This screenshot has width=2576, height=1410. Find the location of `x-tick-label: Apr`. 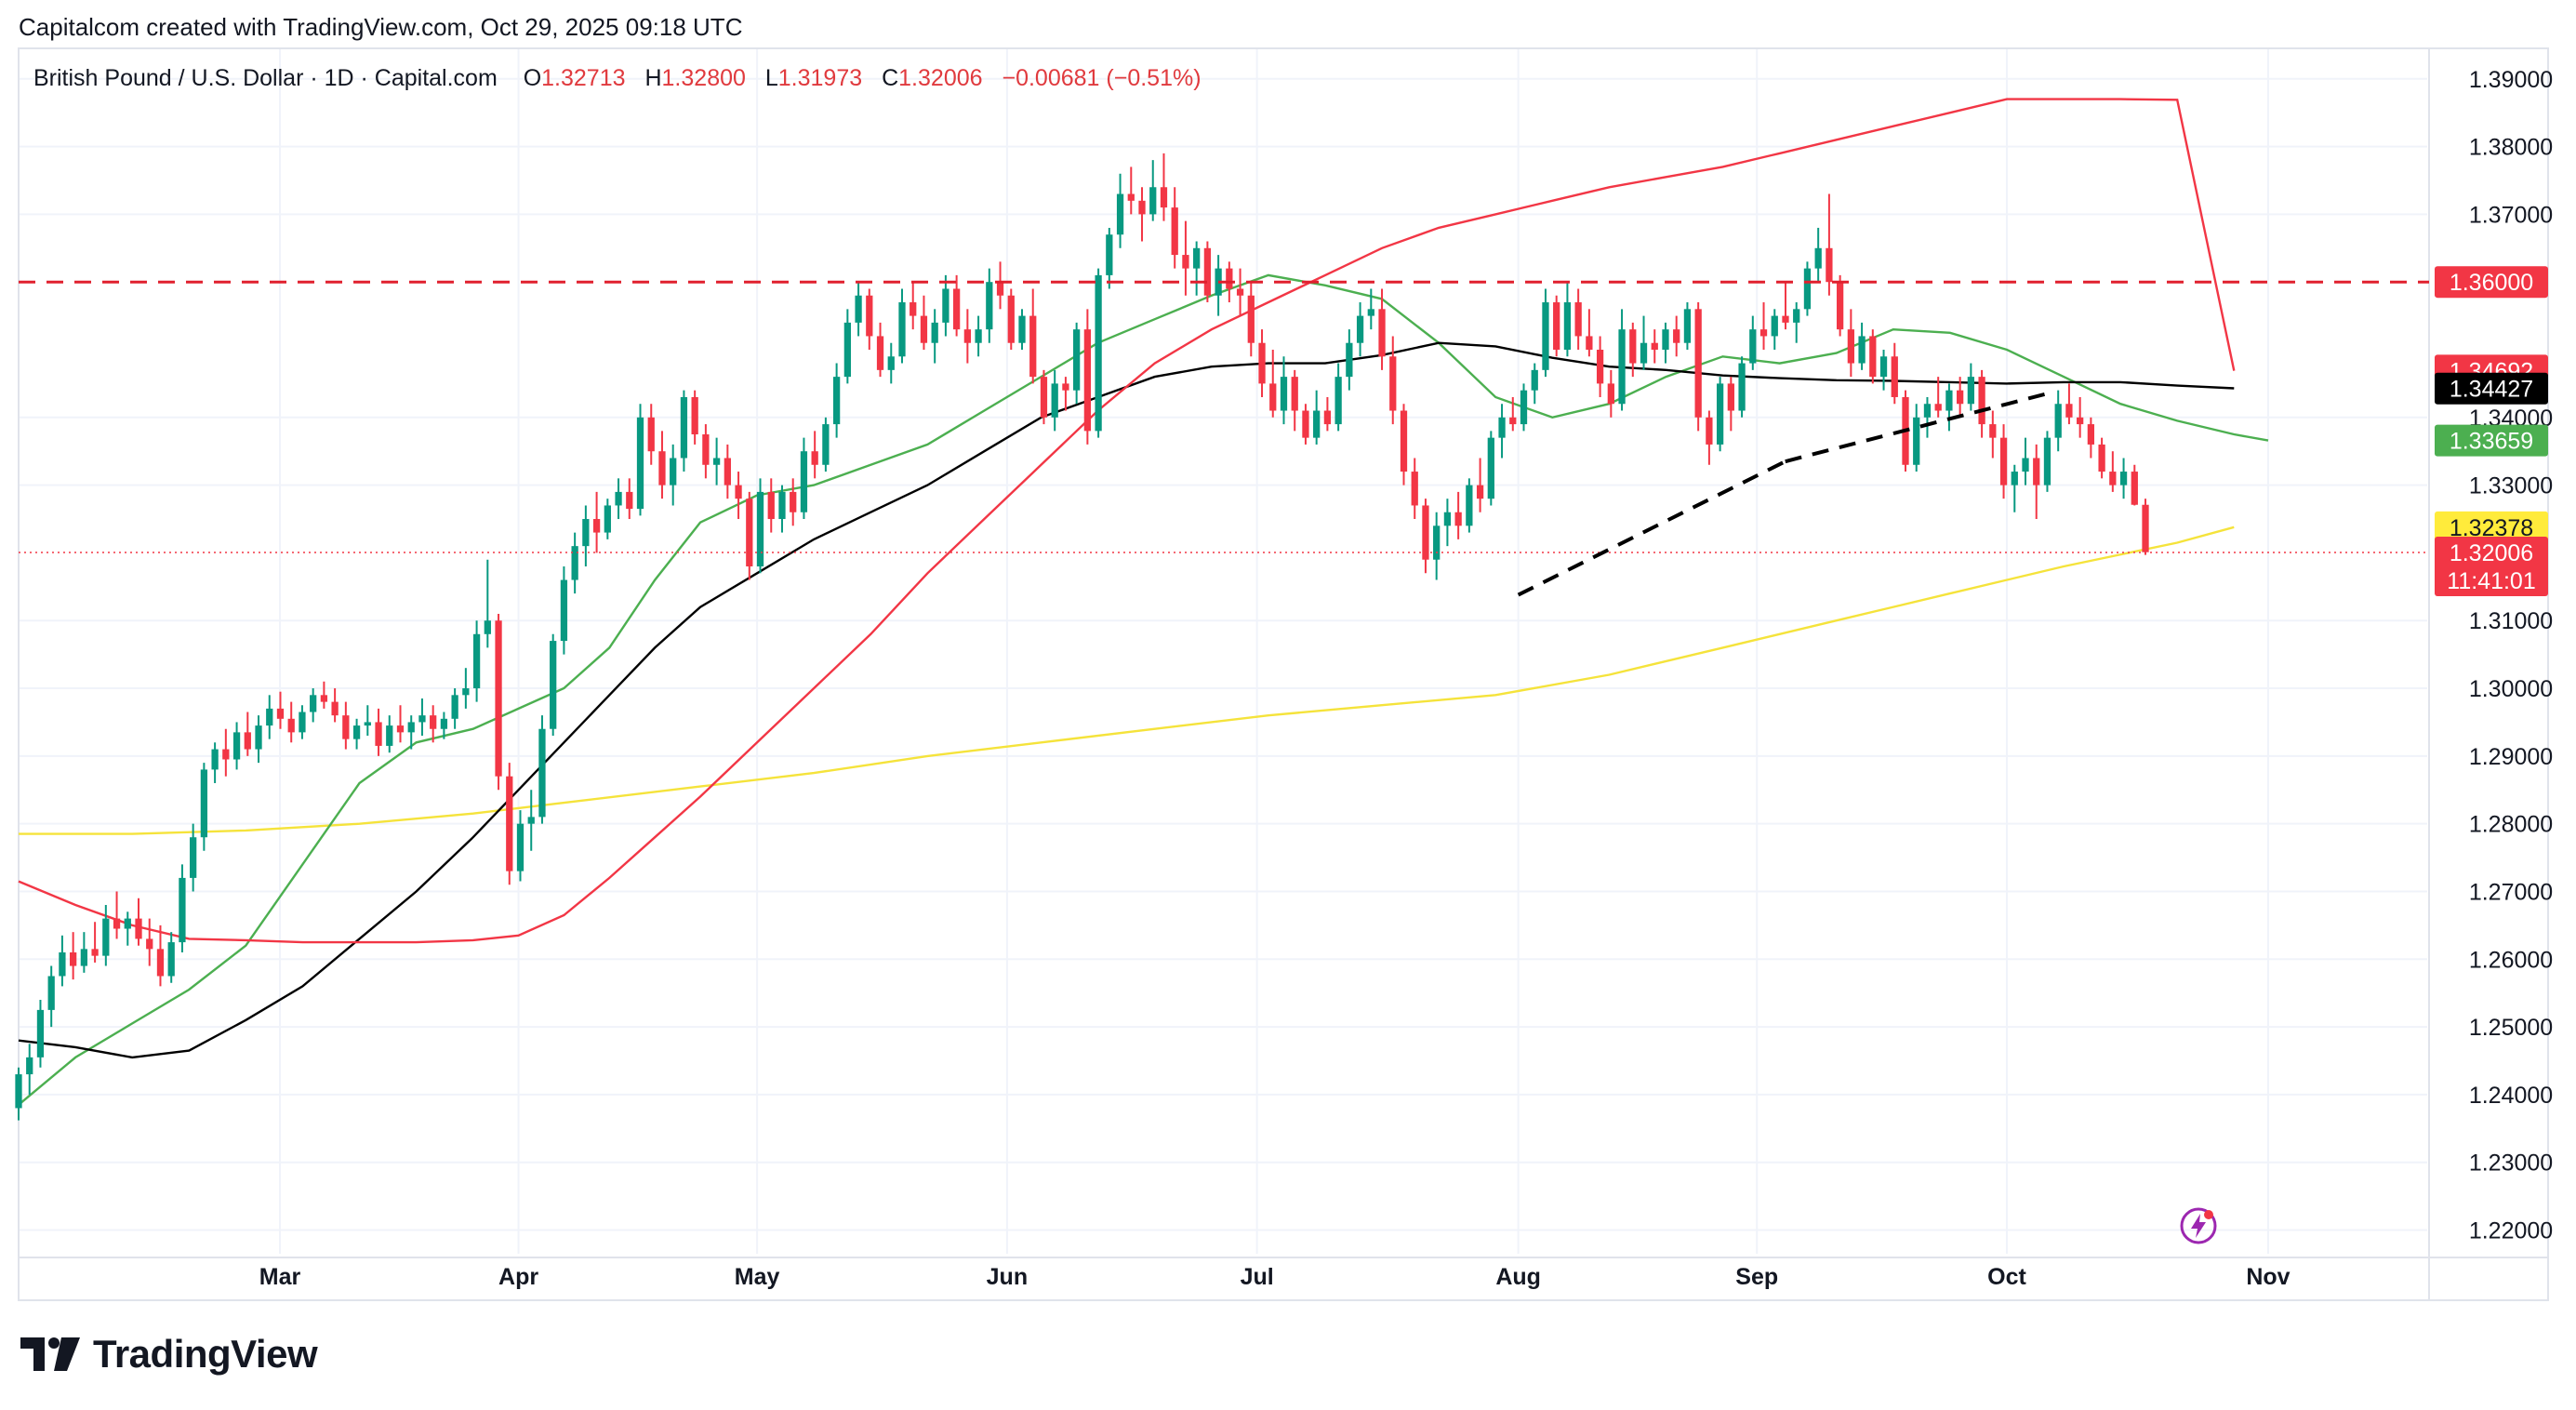

x-tick-label: Apr is located at coordinates (518, 1277).